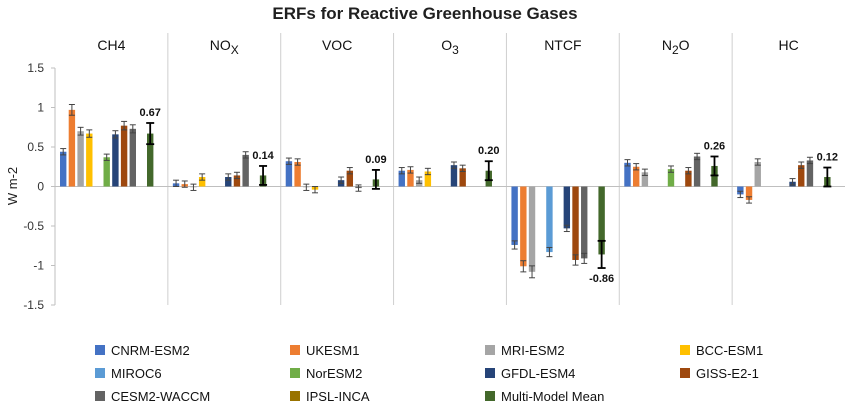 This screenshot has height=407, width=850. What do you see at coordinates (827, 158) in the screenshot?
I see `mean-value-label: 0.12` at bounding box center [827, 158].